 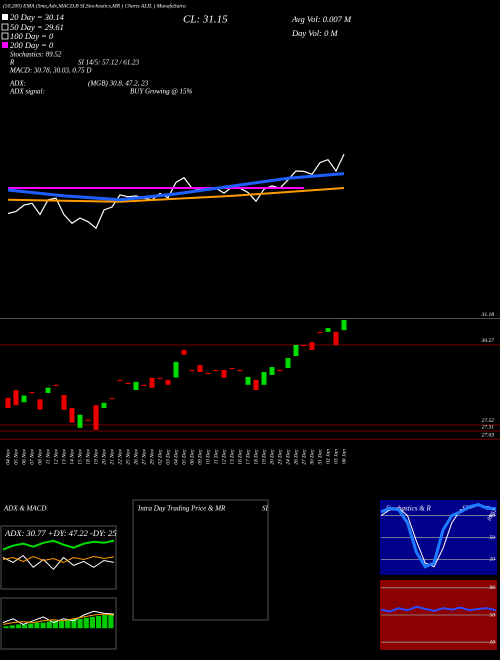 I want to click on x-tick-label: 27 Dec, so click(x=304, y=456).